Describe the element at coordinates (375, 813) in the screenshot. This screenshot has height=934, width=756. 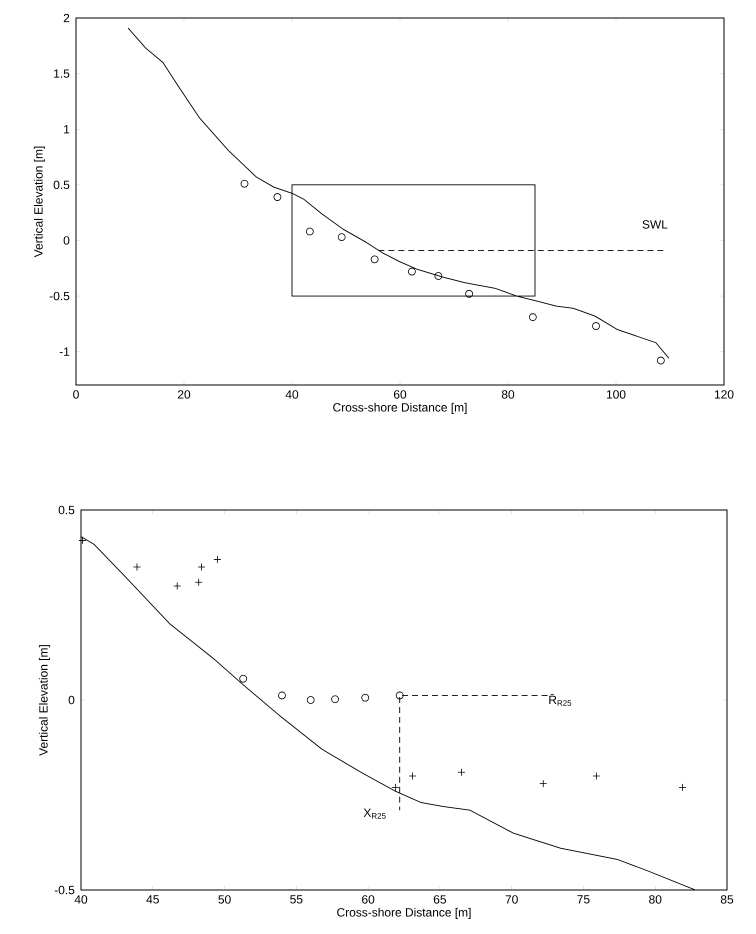
I see `annotation: X$_{R25}$` at that location.